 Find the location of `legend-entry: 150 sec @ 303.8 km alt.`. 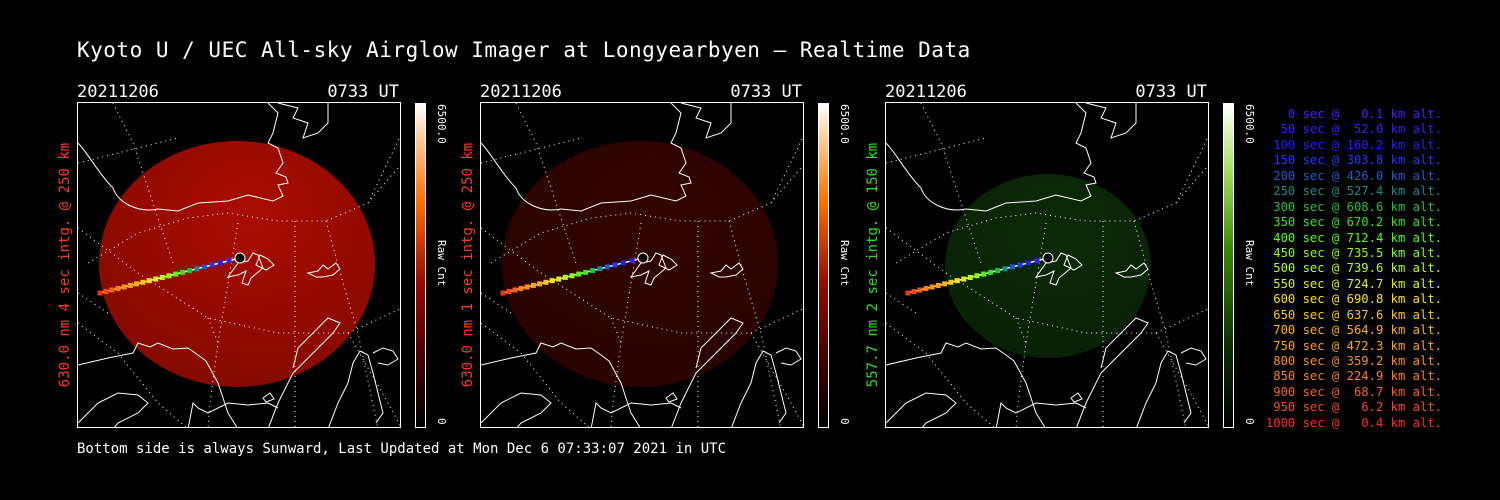

legend-entry: 150 sec @ 303.8 km alt. is located at coordinates (1357, 160).